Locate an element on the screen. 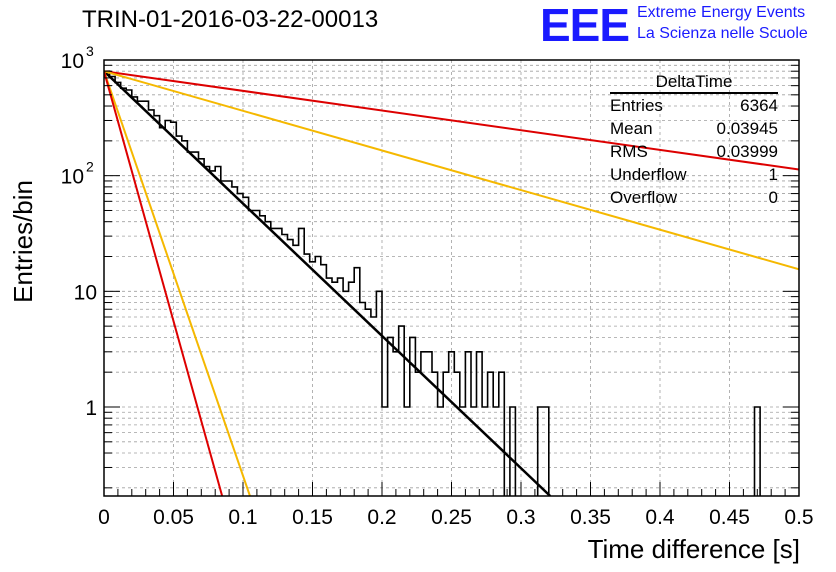 The width and height of the screenshot is (836, 572). y-axis-label-wrap: Entries/bin is located at coordinates (28, 221).